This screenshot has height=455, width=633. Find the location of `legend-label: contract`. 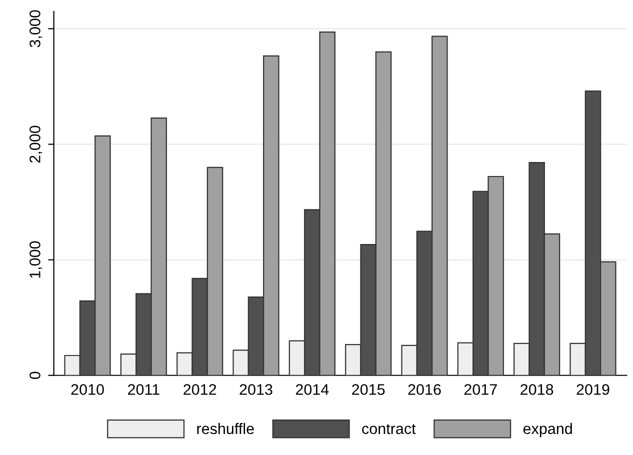

legend-label: contract is located at coordinates (389, 429).